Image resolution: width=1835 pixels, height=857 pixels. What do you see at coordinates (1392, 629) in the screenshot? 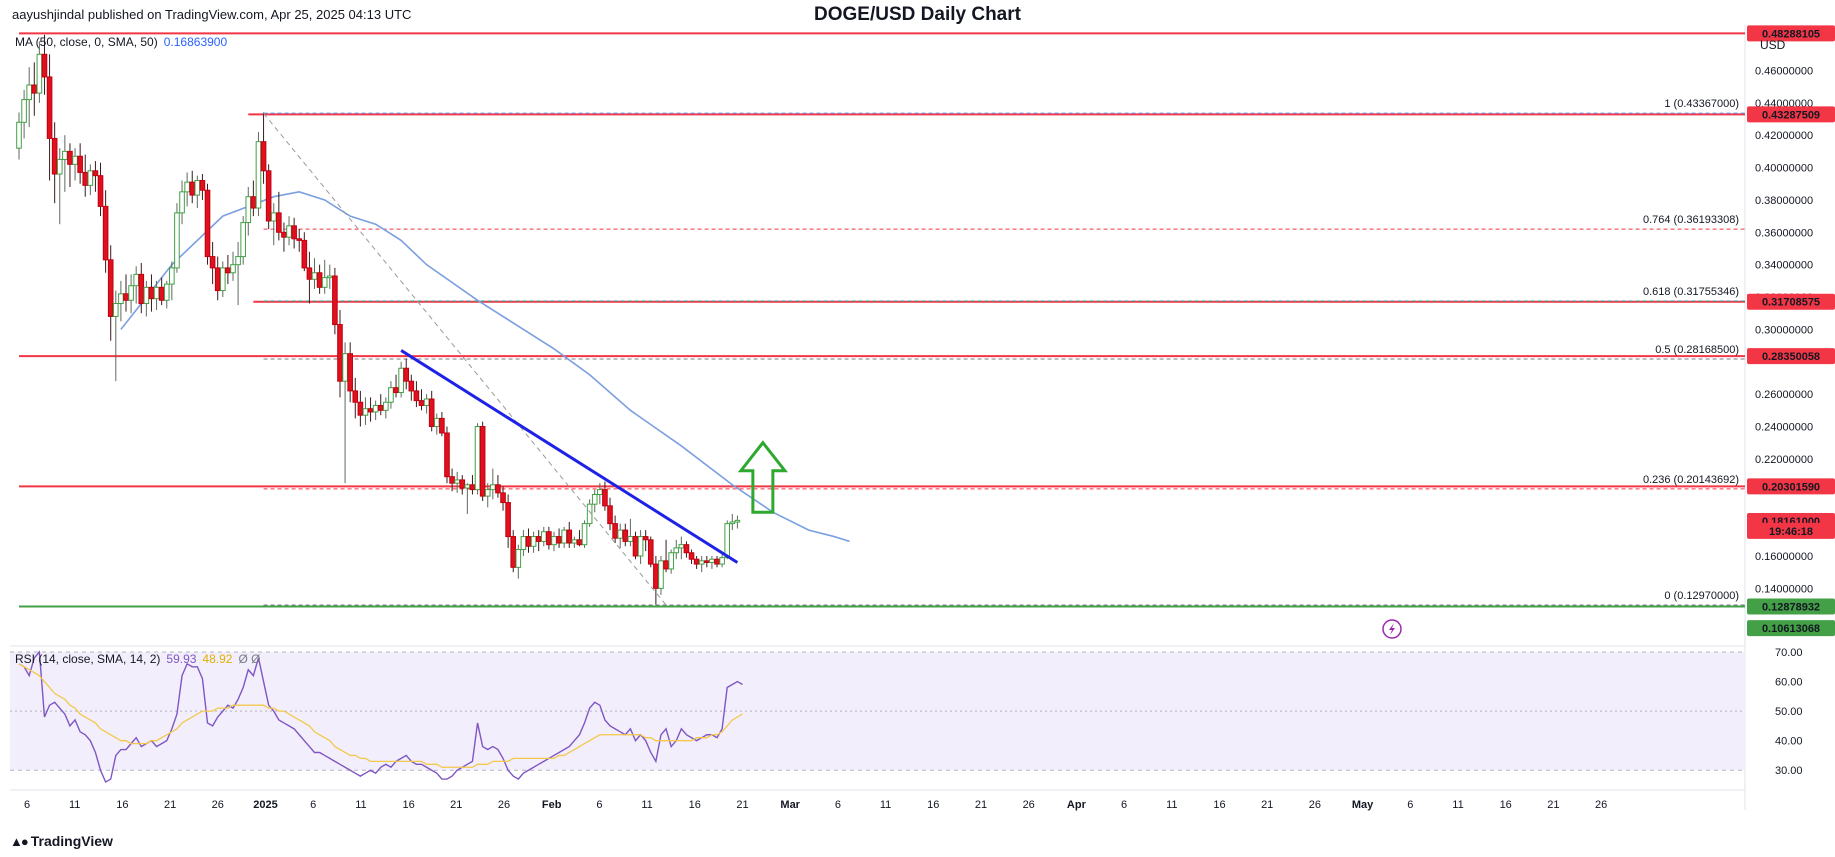
I see `lightning-icon` at bounding box center [1392, 629].